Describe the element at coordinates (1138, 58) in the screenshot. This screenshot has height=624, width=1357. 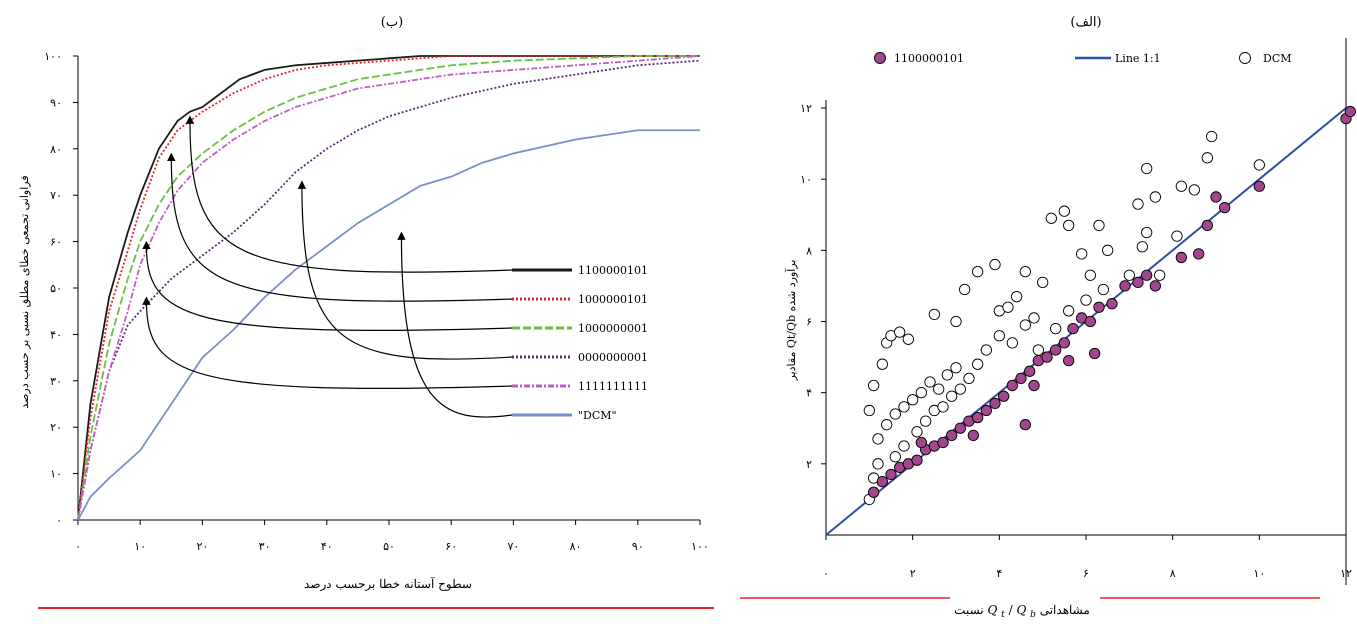
I see `legend-label: Line 1:1` at that location.